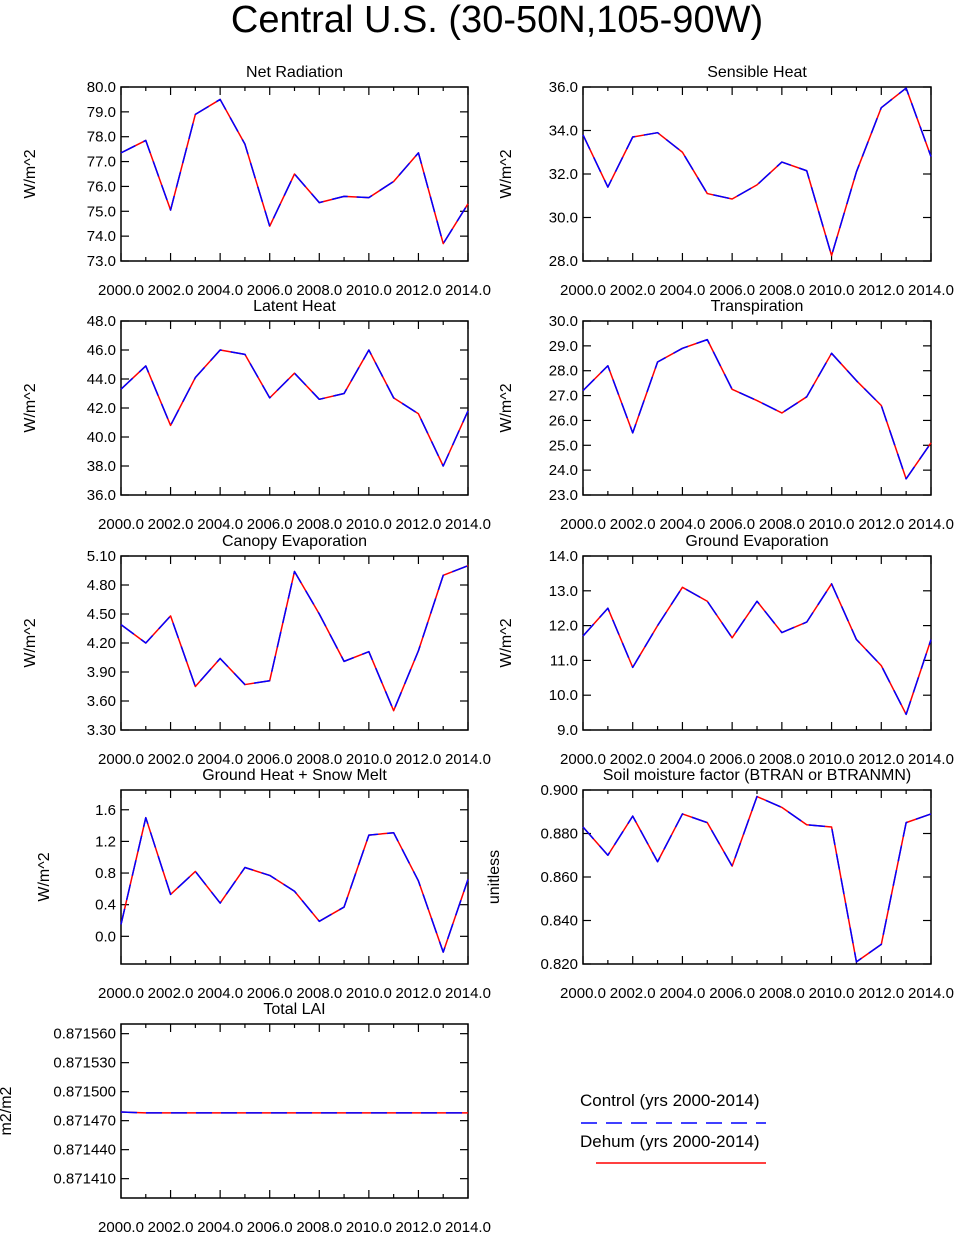 This screenshot has height=1233, width=956. Describe the element at coordinates (757, 775) in the screenshot. I see `panel-title: Soil moisture factor (BTRAN or BTRANMN)` at that location.